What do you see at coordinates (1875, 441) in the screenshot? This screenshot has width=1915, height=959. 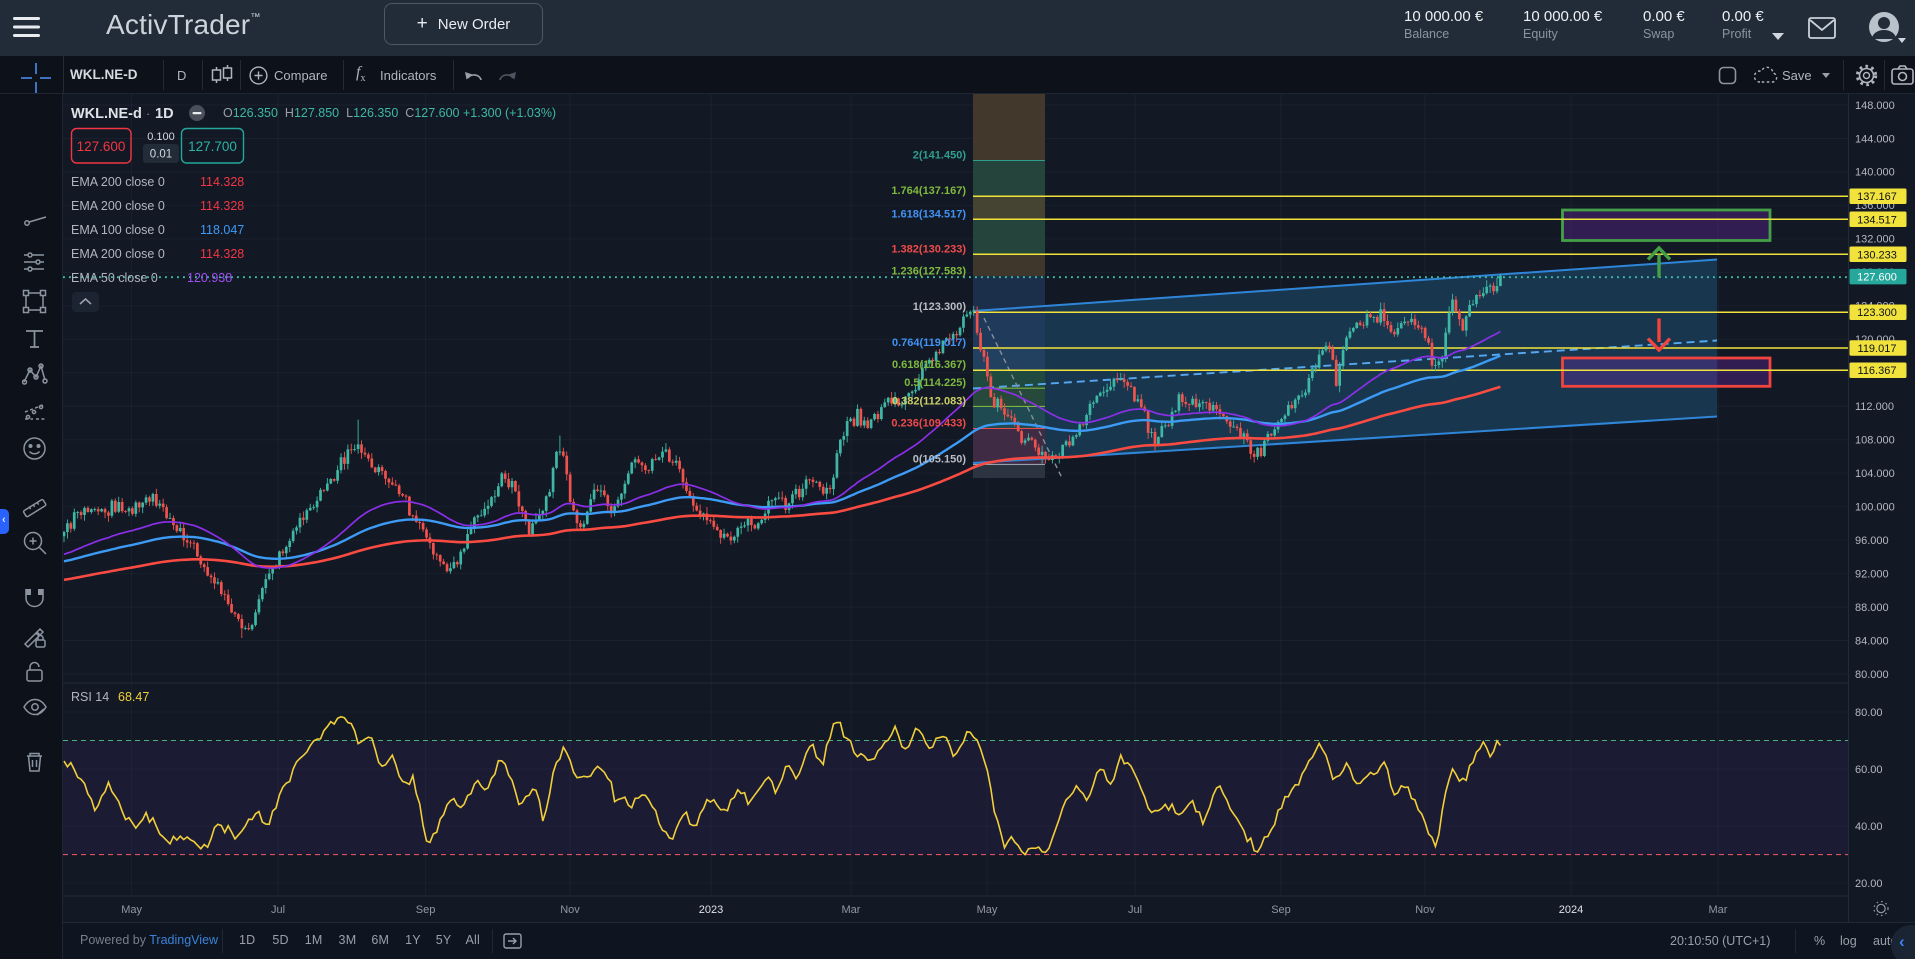 I see `svg-text: 108.000` at bounding box center [1875, 441].